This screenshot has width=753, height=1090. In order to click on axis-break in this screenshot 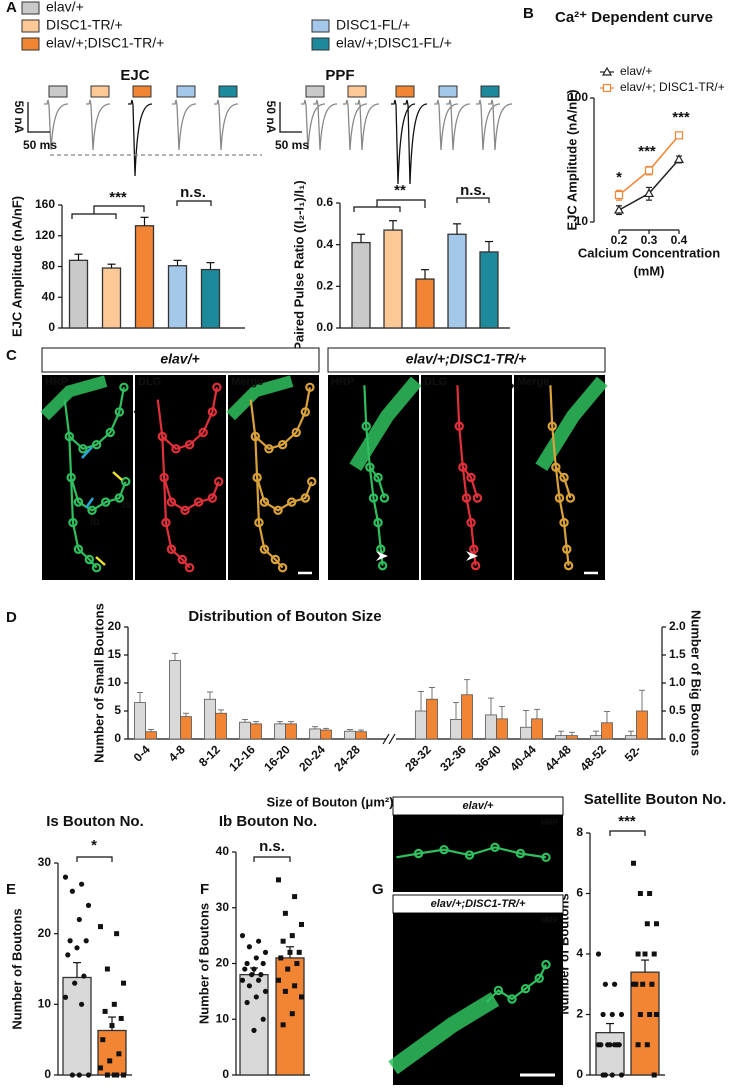, I will do `click(392, 739)`.